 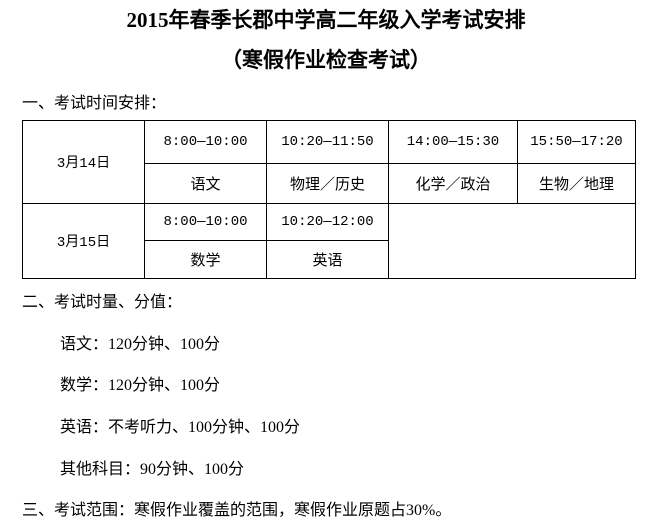 I want to click on section1-heading: 一、考试时间安排：, so click(x=94, y=103).